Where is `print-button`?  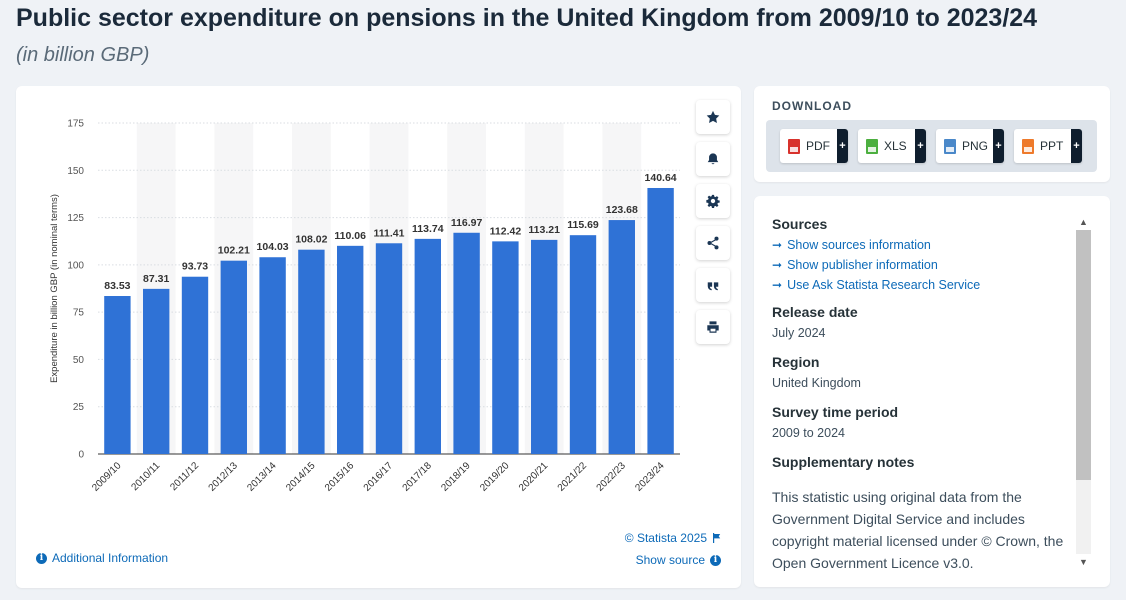
print-button is located at coordinates (713, 327).